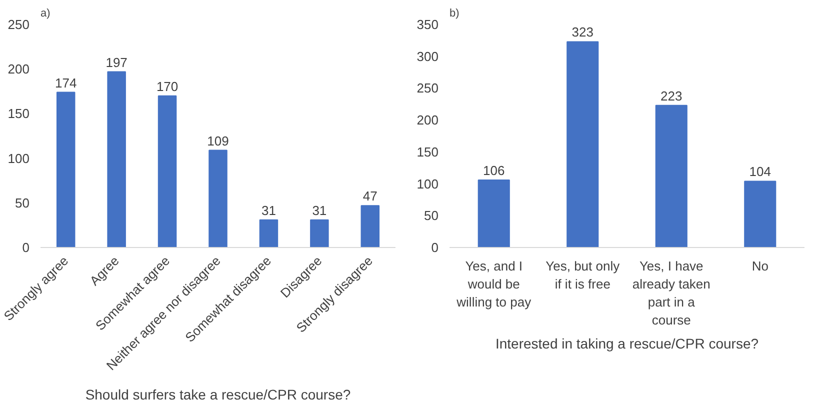 This screenshot has height=407, width=818. What do you see at coordinates (167, 86) in the screenshot?
I see `data-label: 170` at bounding box center [167, 86].